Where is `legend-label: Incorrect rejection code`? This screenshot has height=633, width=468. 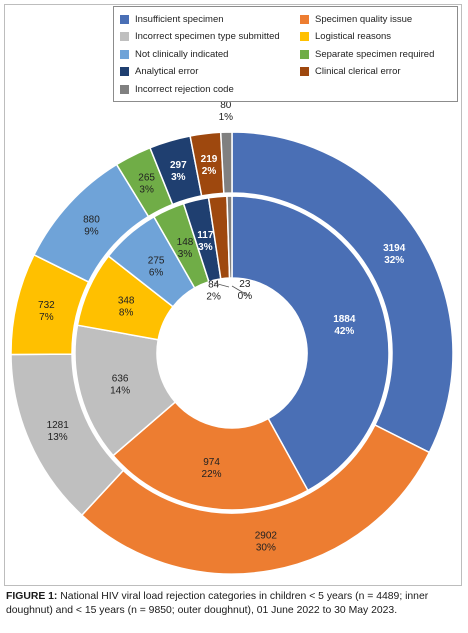 legend-label: Incorrect rejection code is located at coordinates (184, 89).